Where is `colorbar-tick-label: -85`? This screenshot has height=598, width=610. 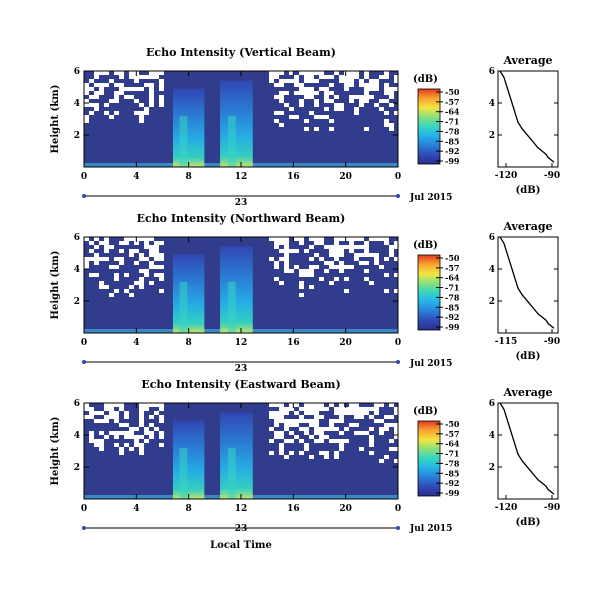 colorbar-tick-label: -85 is located at coordinates (452, 141).